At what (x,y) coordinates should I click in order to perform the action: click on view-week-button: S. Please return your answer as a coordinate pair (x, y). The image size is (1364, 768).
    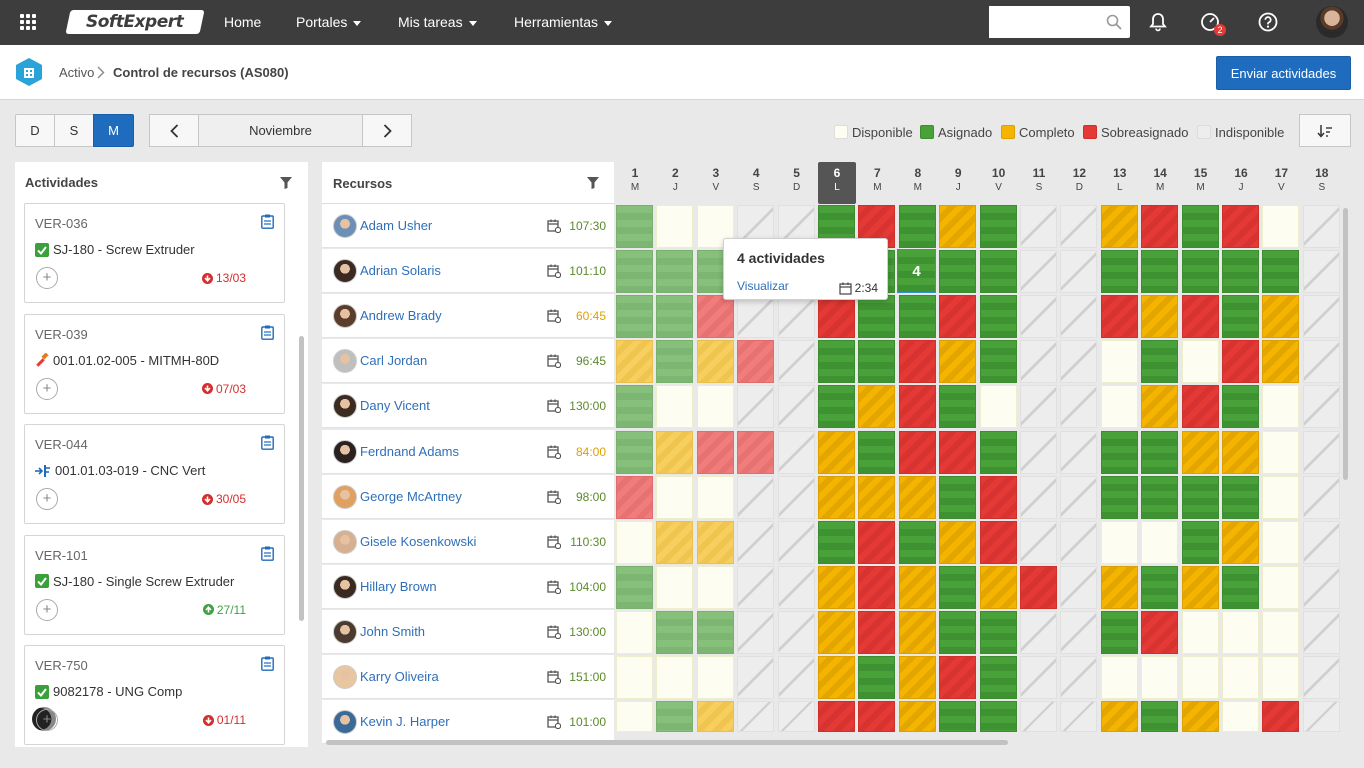
    Looking at the image, I should click on (74, 130).